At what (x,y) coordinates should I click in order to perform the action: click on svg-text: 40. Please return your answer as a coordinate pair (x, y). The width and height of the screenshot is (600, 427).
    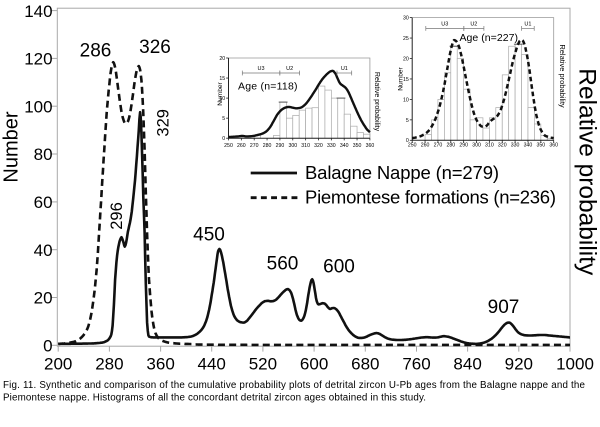
    Looking at the image, I should click on (43, 250).